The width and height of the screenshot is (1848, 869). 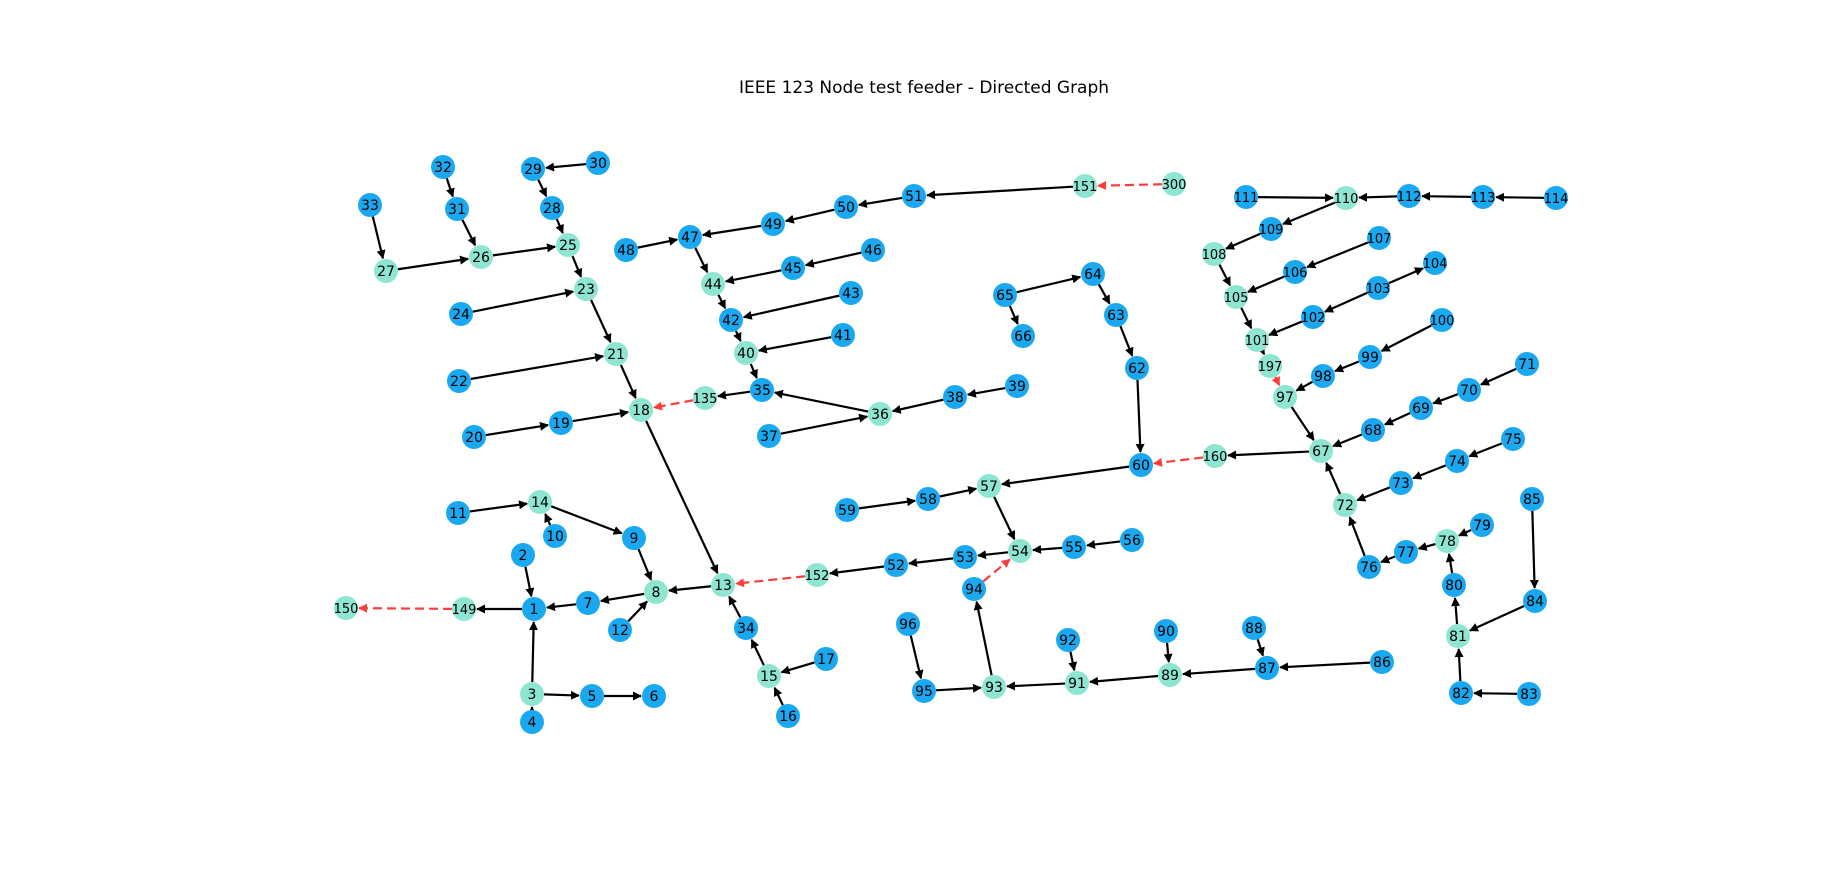 I want to click on node-label-160: 160, so click(x=1215, y=457).